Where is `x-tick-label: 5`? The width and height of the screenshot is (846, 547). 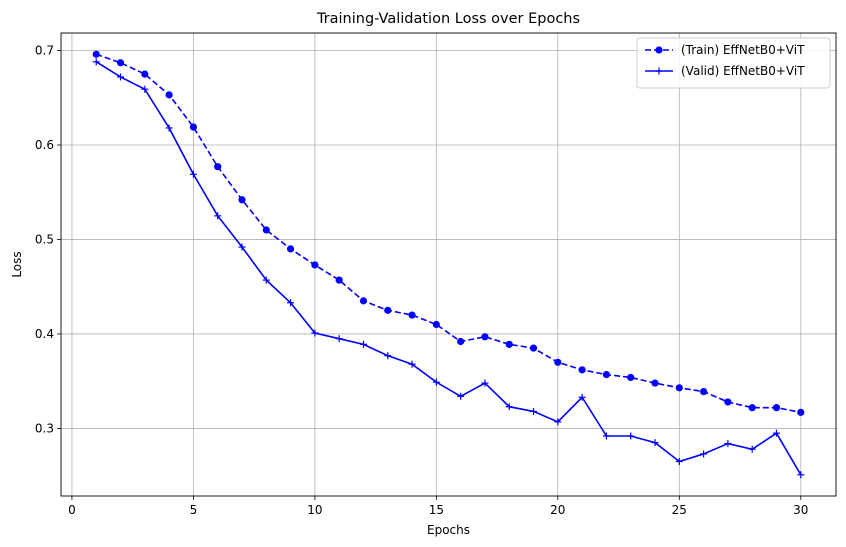 x-tick-label: 5 is located at coordinates (194, 510).